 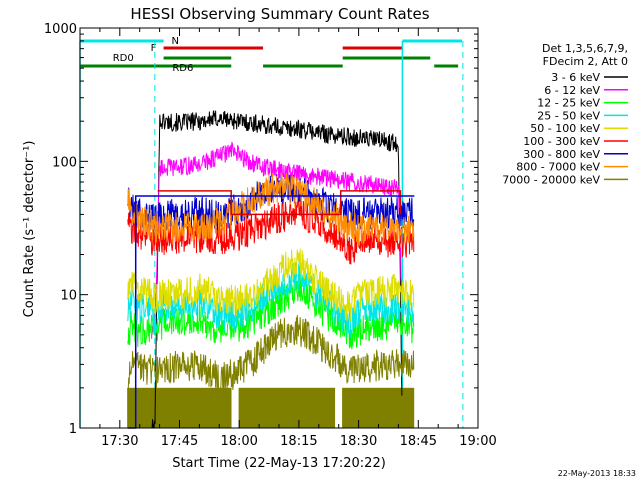 What do you see at coordinates (558, 167) in the screenshot?
I see `legend-entry-label: 800 - 7000 keV` at bounding box center [558, 167].